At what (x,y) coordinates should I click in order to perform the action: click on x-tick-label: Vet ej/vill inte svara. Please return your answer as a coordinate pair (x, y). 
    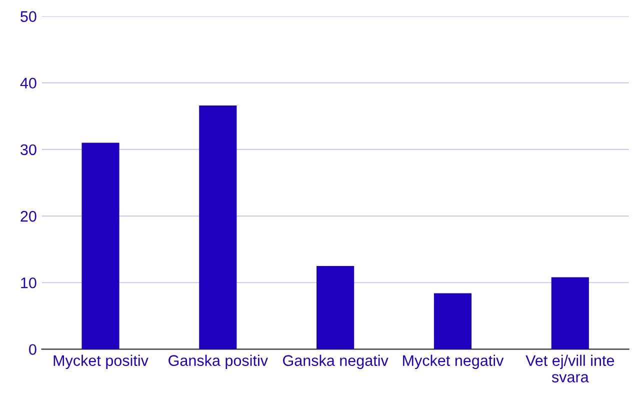
    Looking at the image, I should click on (570, 368).